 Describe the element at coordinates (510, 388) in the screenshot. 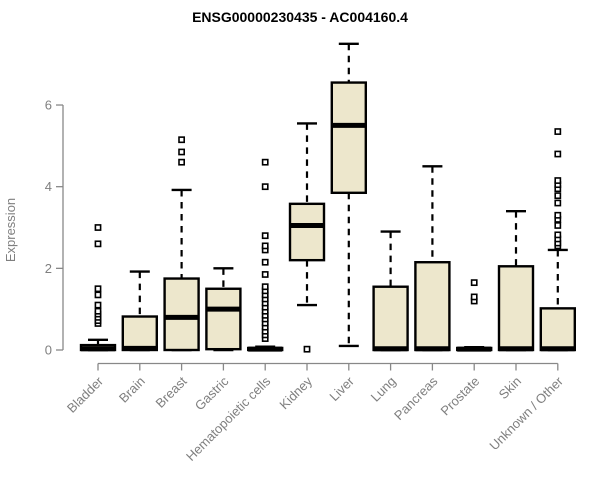

I see `x-tick-label-skin: Skin` at that location.